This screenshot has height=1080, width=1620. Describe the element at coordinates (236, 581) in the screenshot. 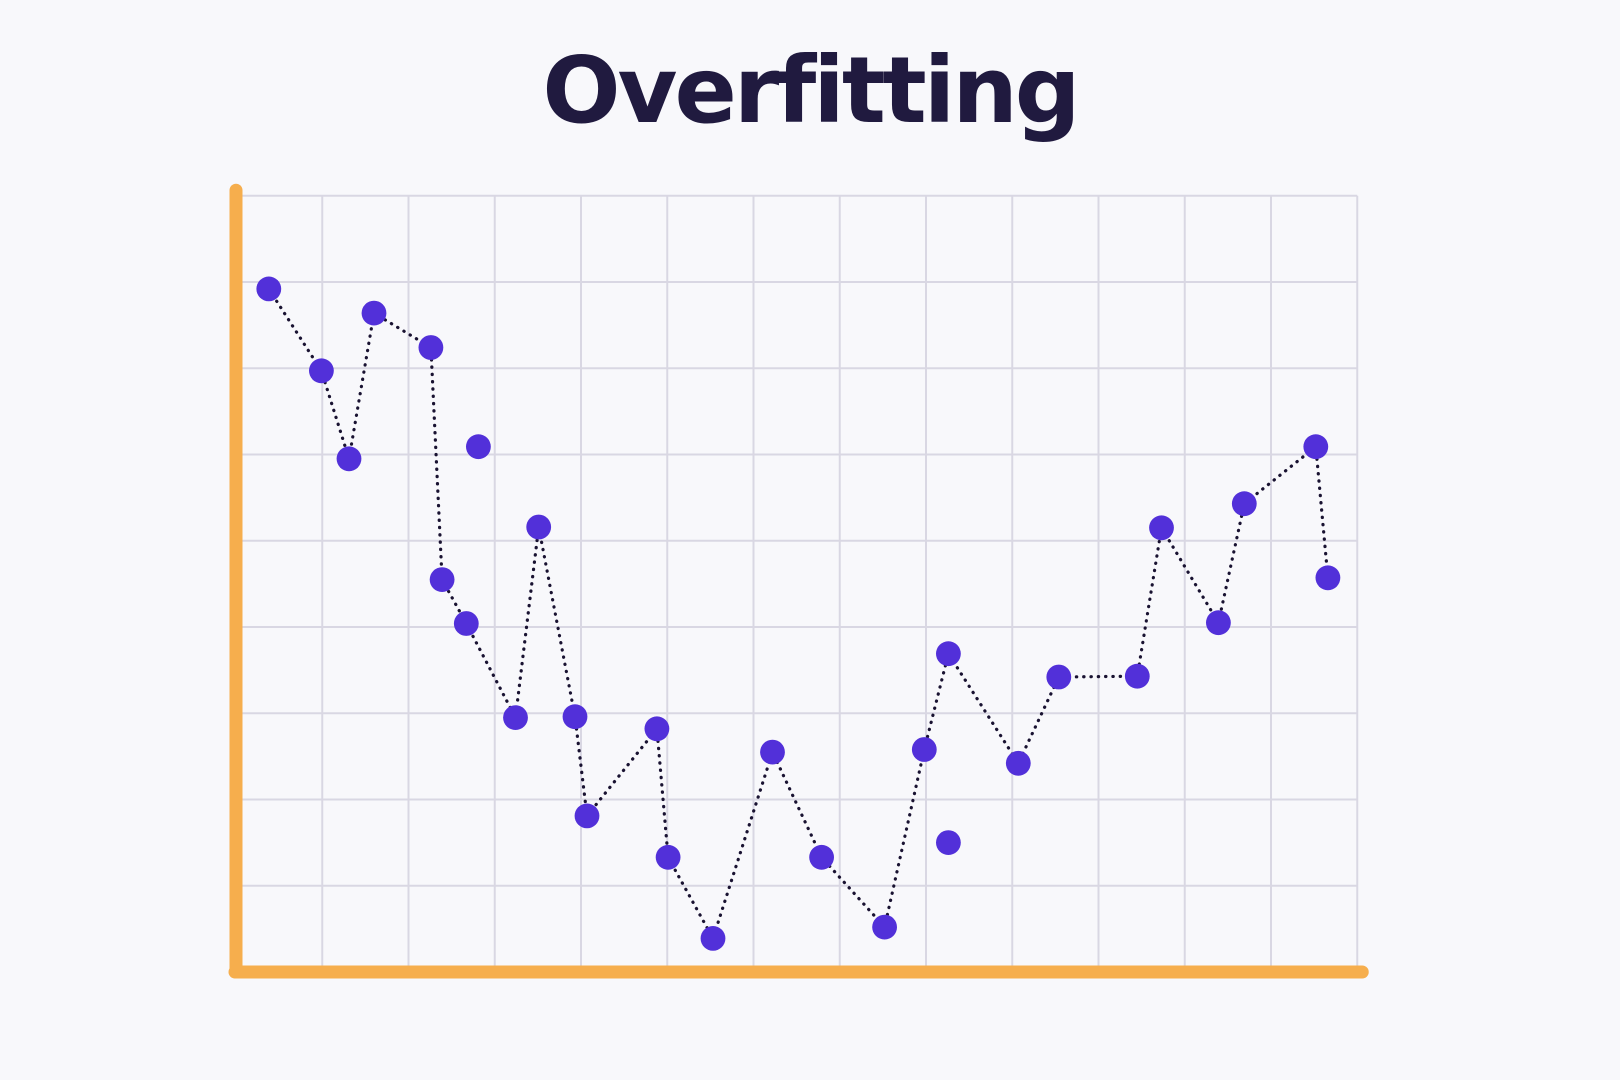

I see `y-axis-bar` at that location.